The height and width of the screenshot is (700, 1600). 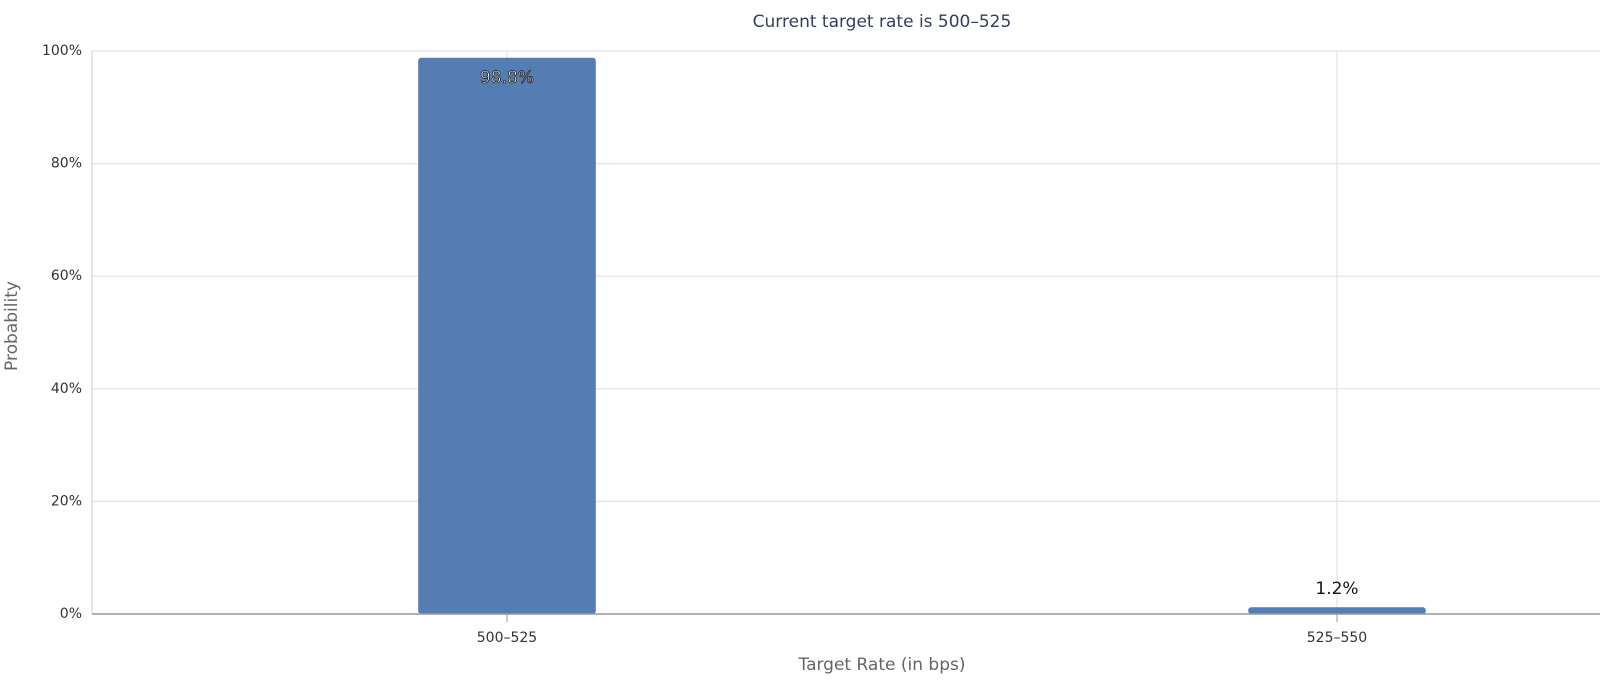 What do you see at coordinates (507, 638) in the screenshot?
I see `x-tick-label: 500–525` at bounding box center [507, 638].